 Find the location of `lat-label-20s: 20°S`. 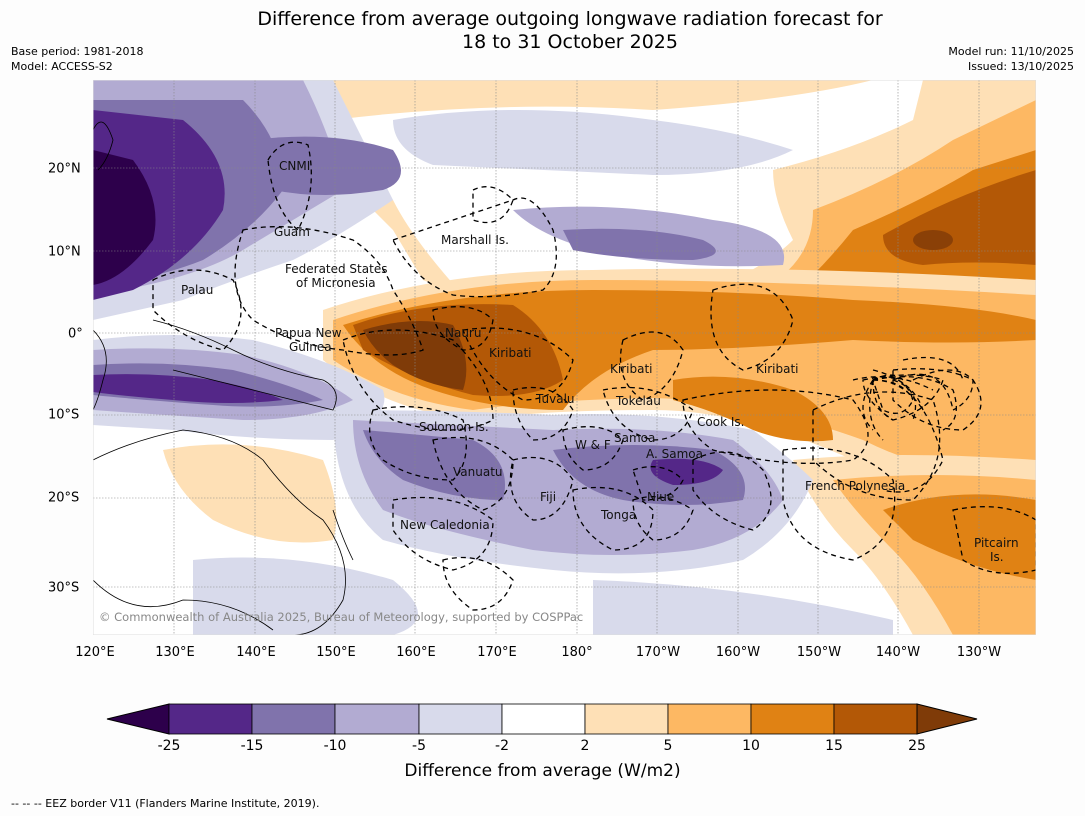

lat-label-20s: 20°S is located at coordinates (64, 498).